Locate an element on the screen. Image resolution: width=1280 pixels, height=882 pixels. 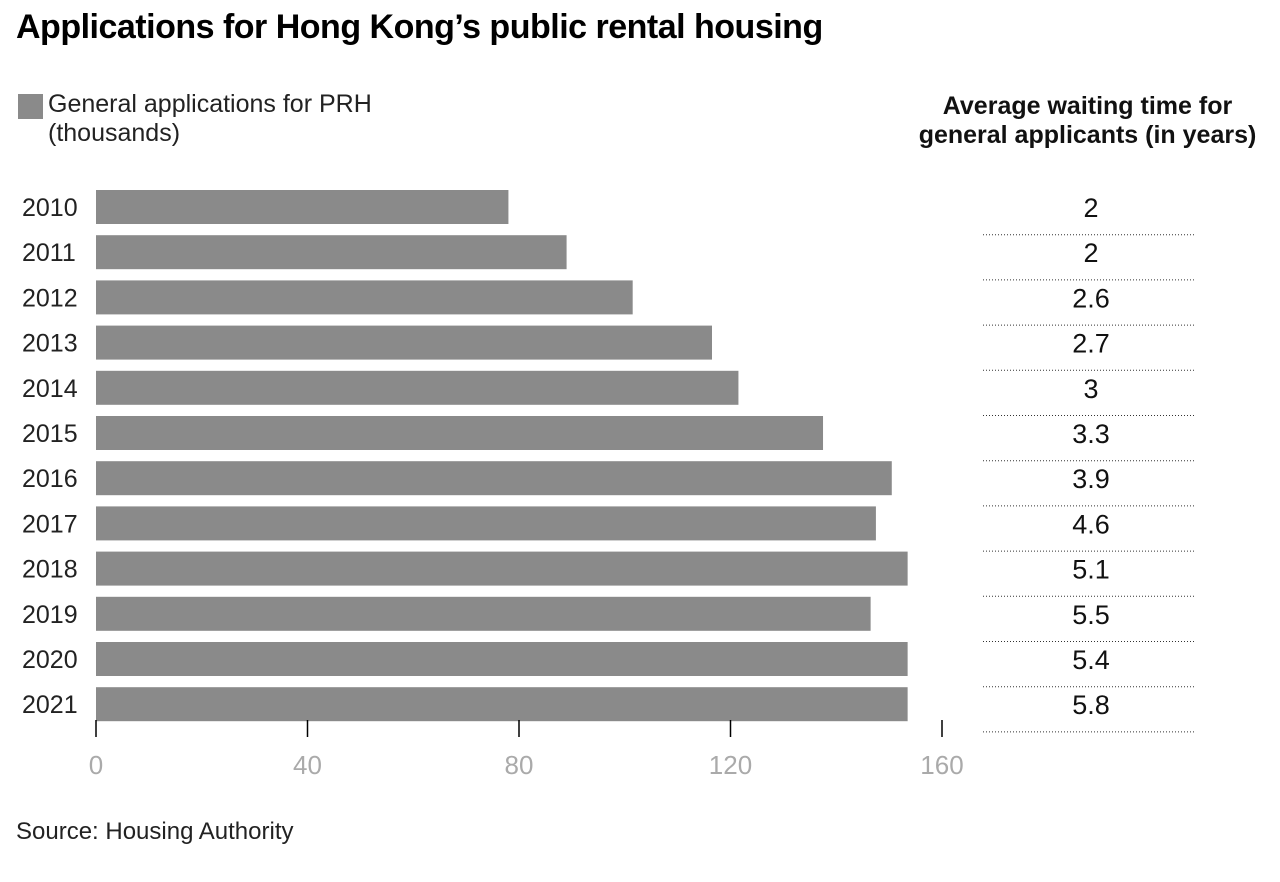
waiting-time-value: 3.9 is located at coordinates (1091, 479).